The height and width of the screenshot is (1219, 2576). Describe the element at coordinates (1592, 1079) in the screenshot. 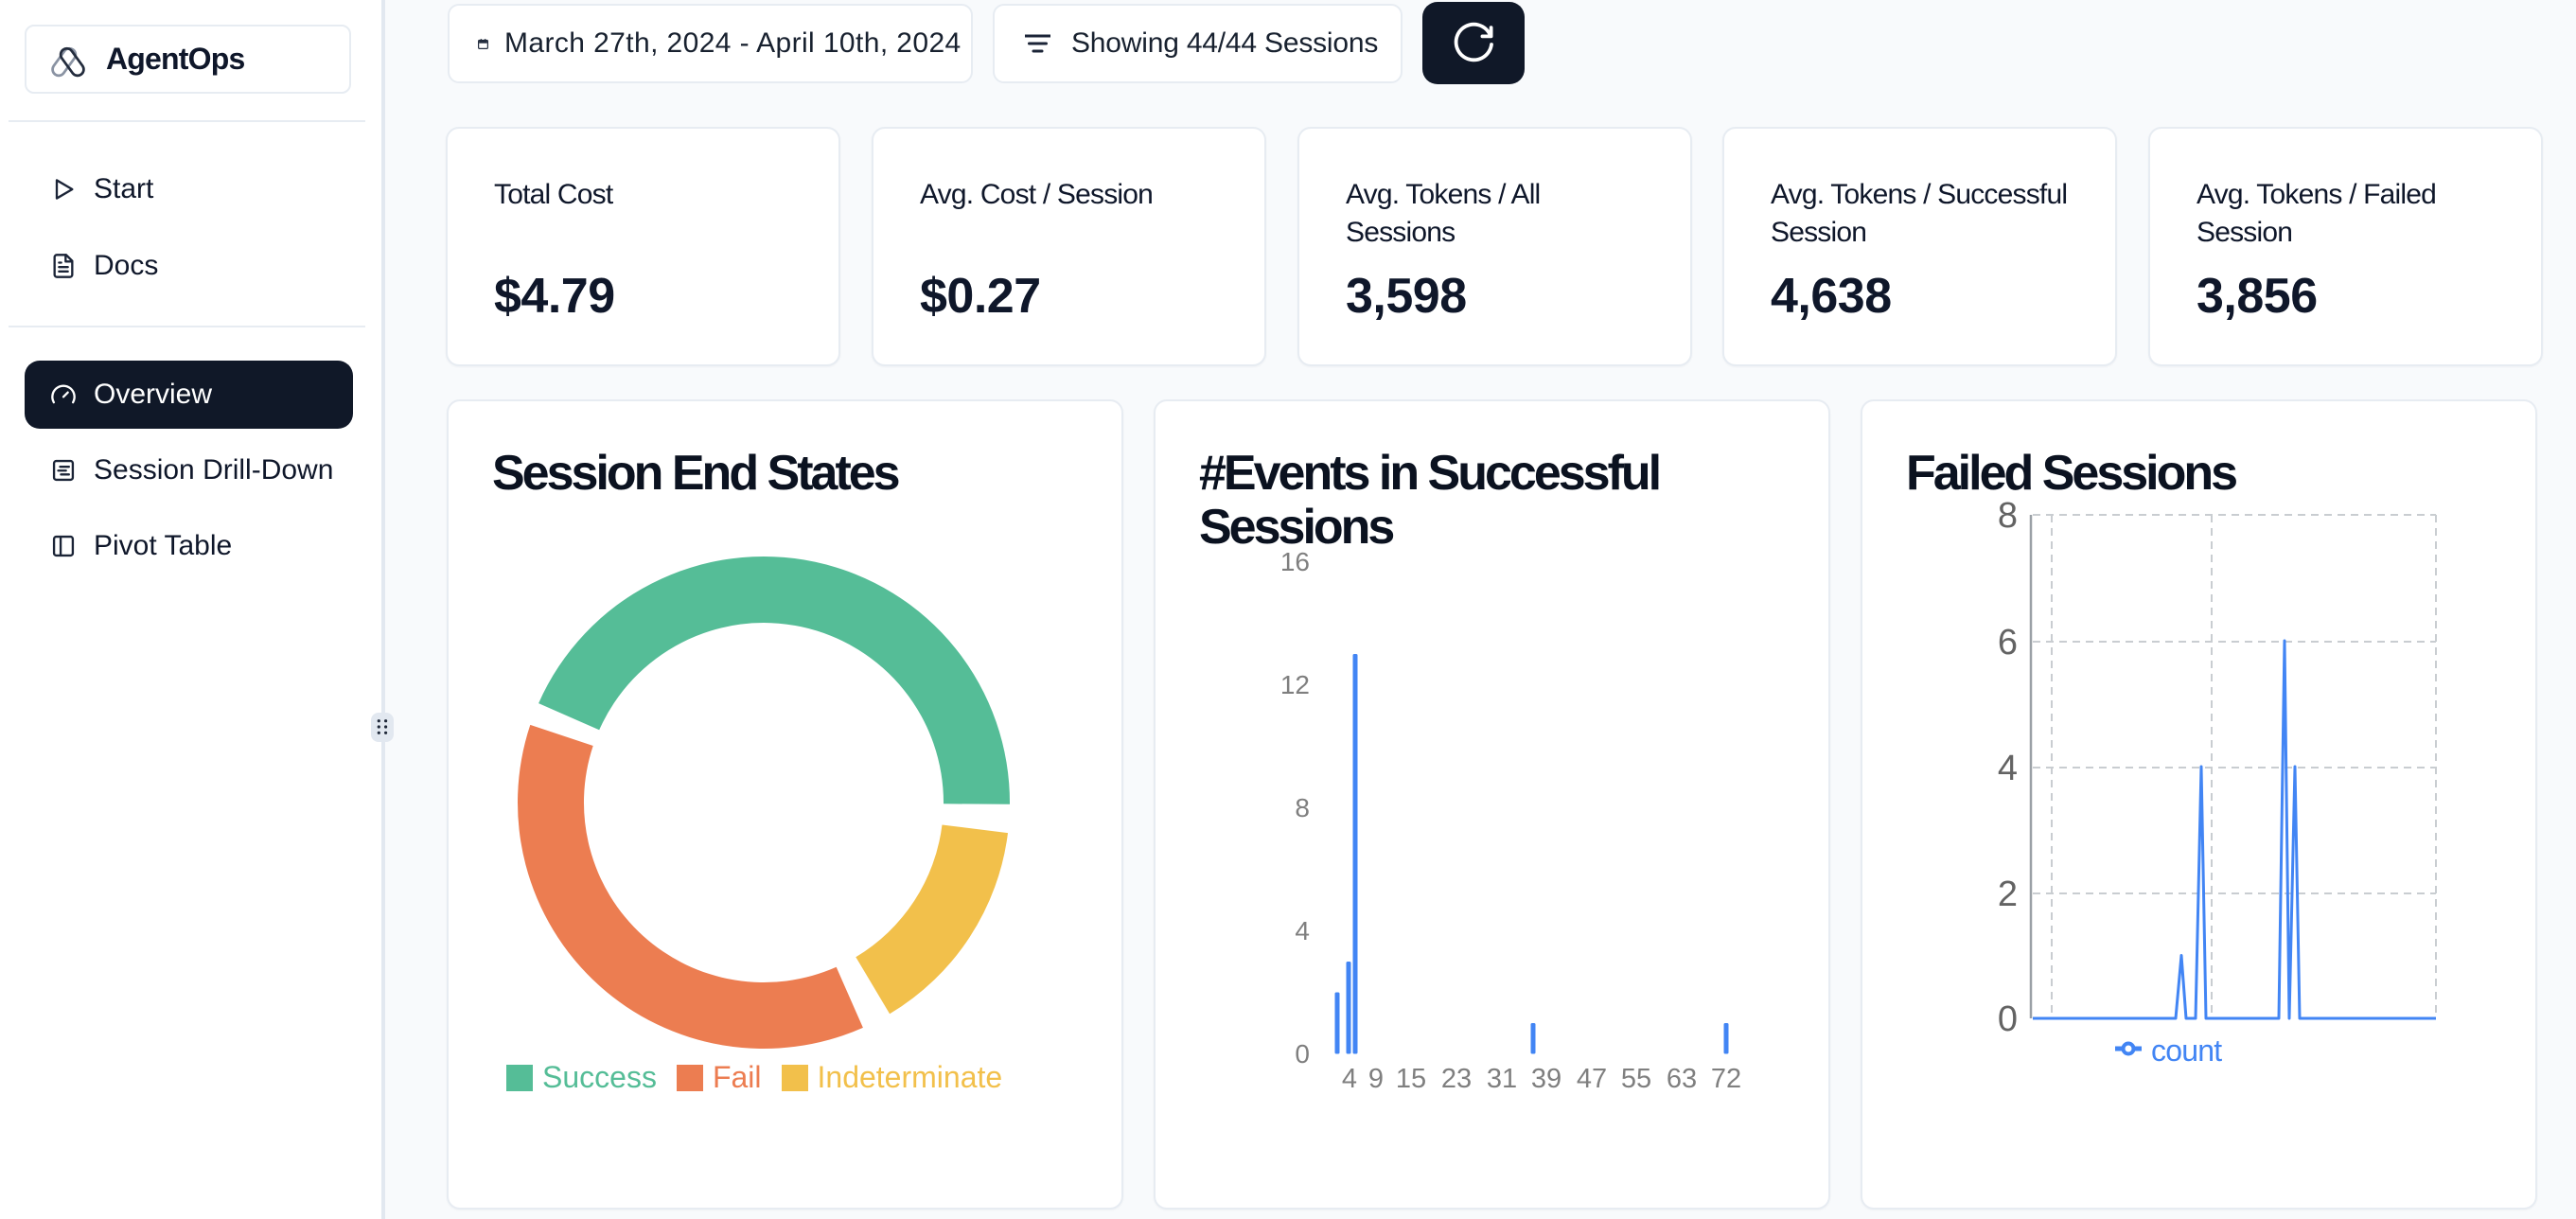

I see `svg-text: 47` at that location.